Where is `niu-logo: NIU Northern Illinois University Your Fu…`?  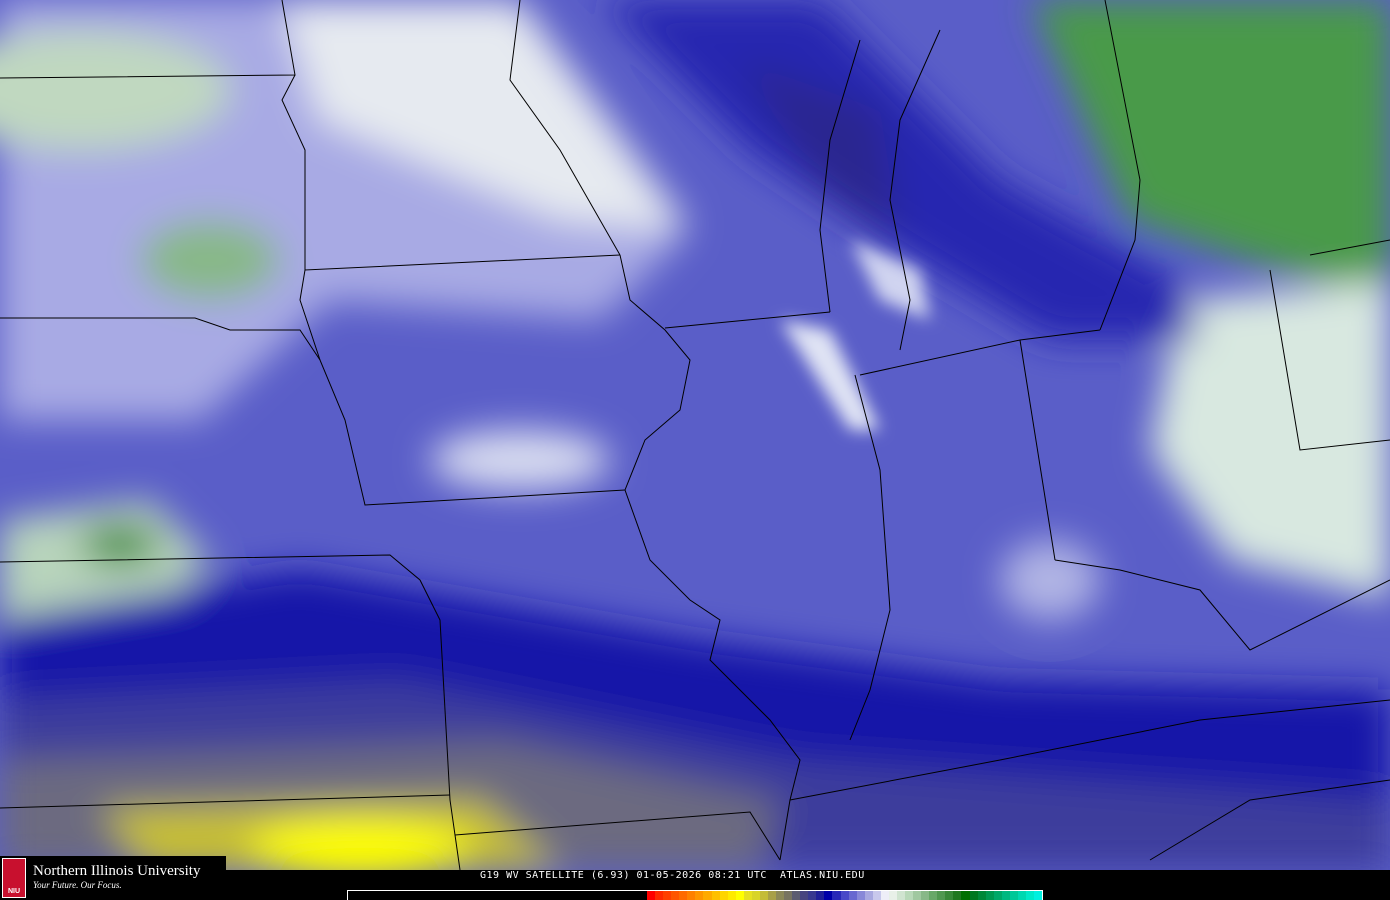
niu-logo: NIU Northern Illinois University Your Fu… is located at coordinates (113, 878).